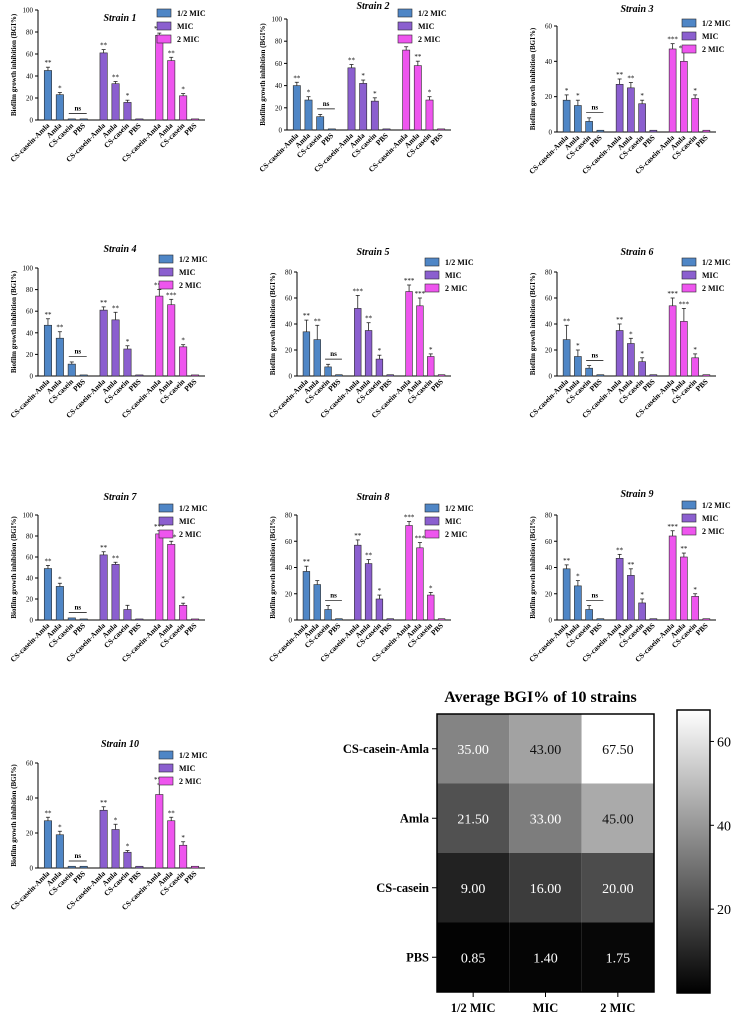  What do you see at coordinates (724, 910) in the screenshot?
I see `colorbar-tick-label: 20` at bounding box center [724, 910].